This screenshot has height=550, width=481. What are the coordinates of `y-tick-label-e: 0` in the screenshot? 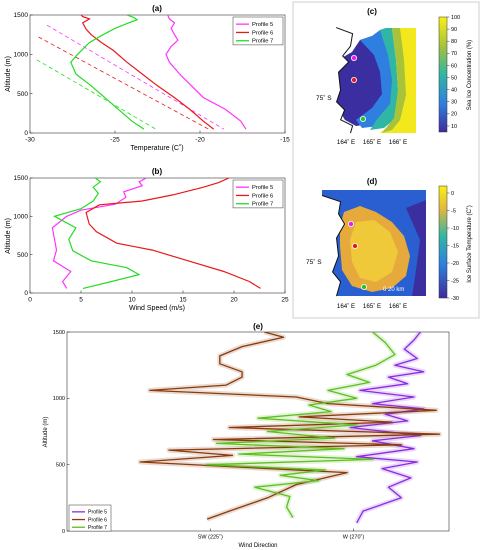 It's located at (63, 532).